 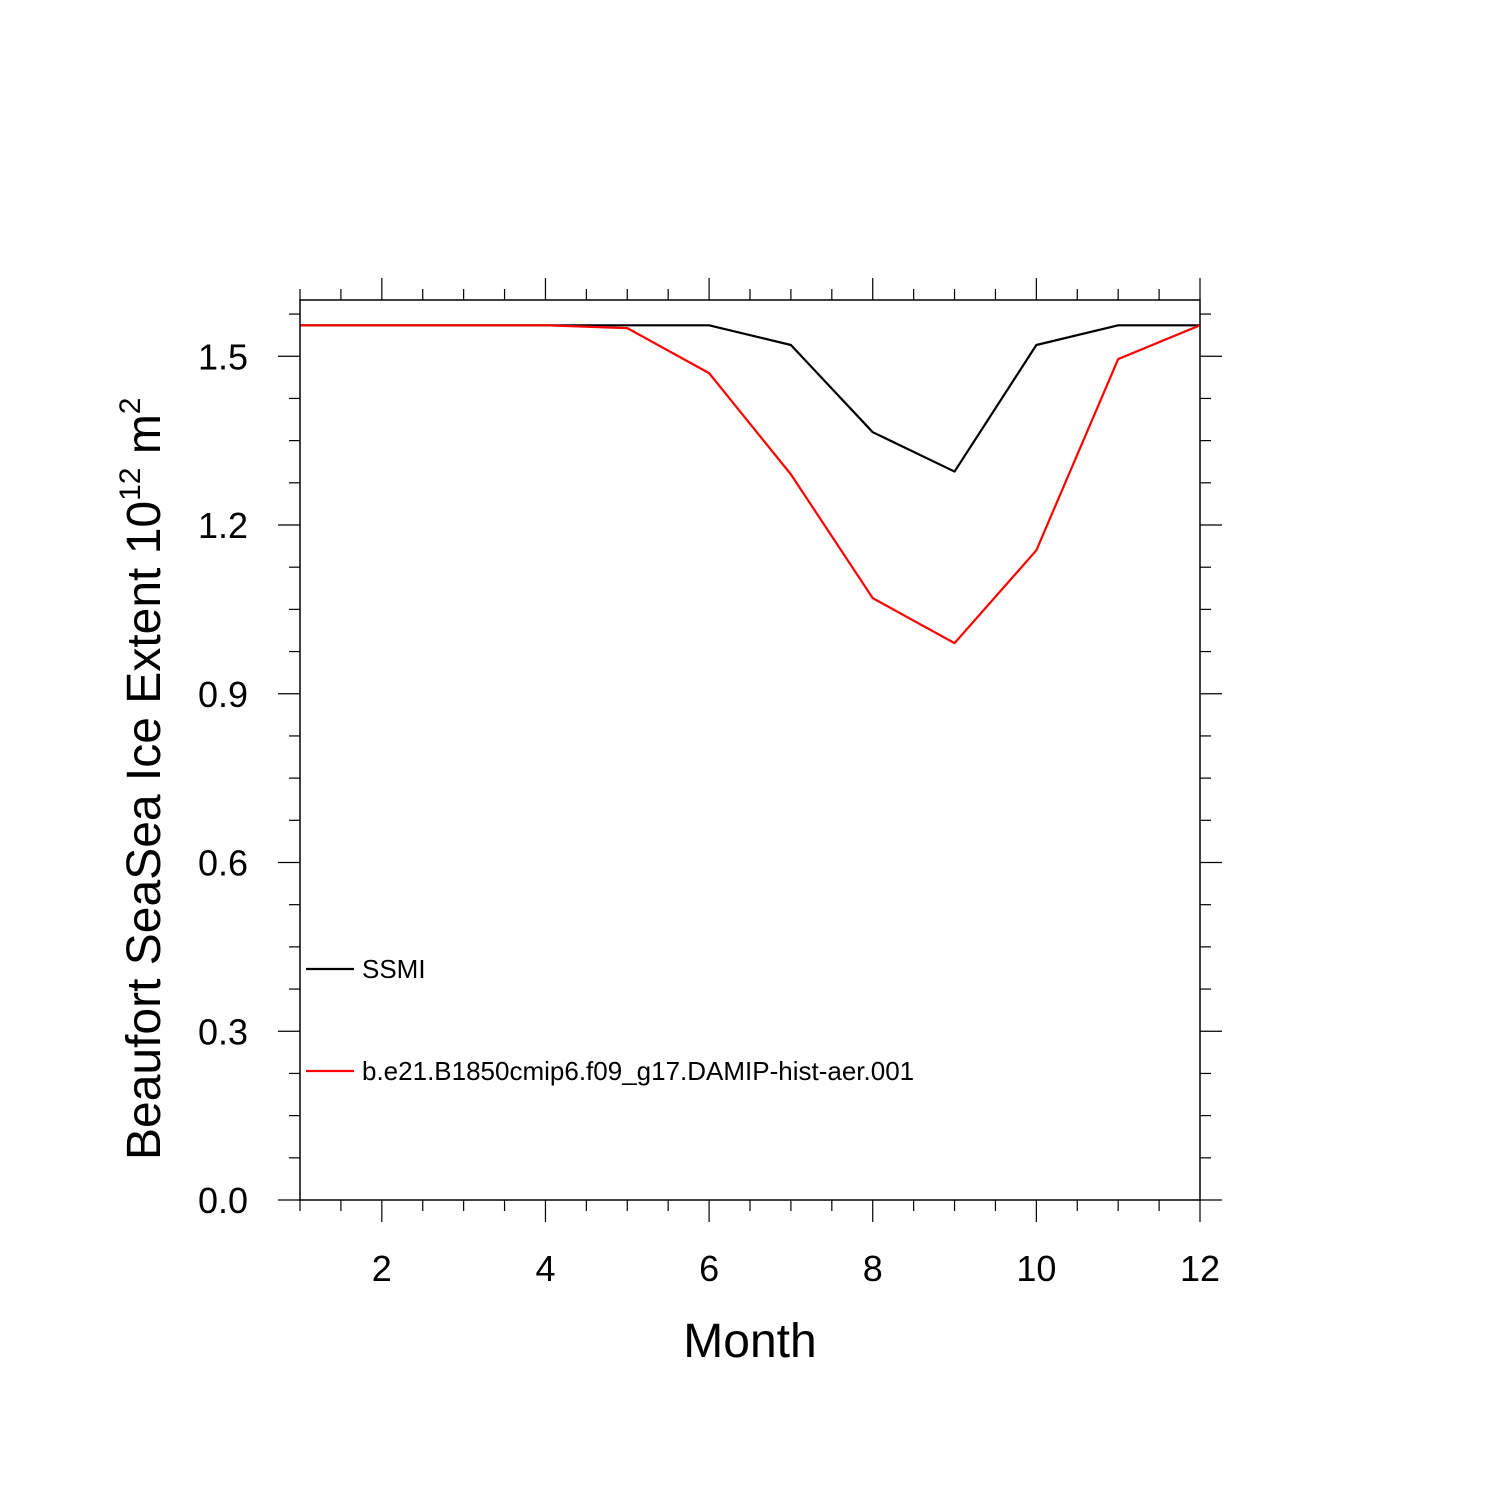 I want to click on y-axis-title-exponent-2: 2, so click(x=130, y=406).